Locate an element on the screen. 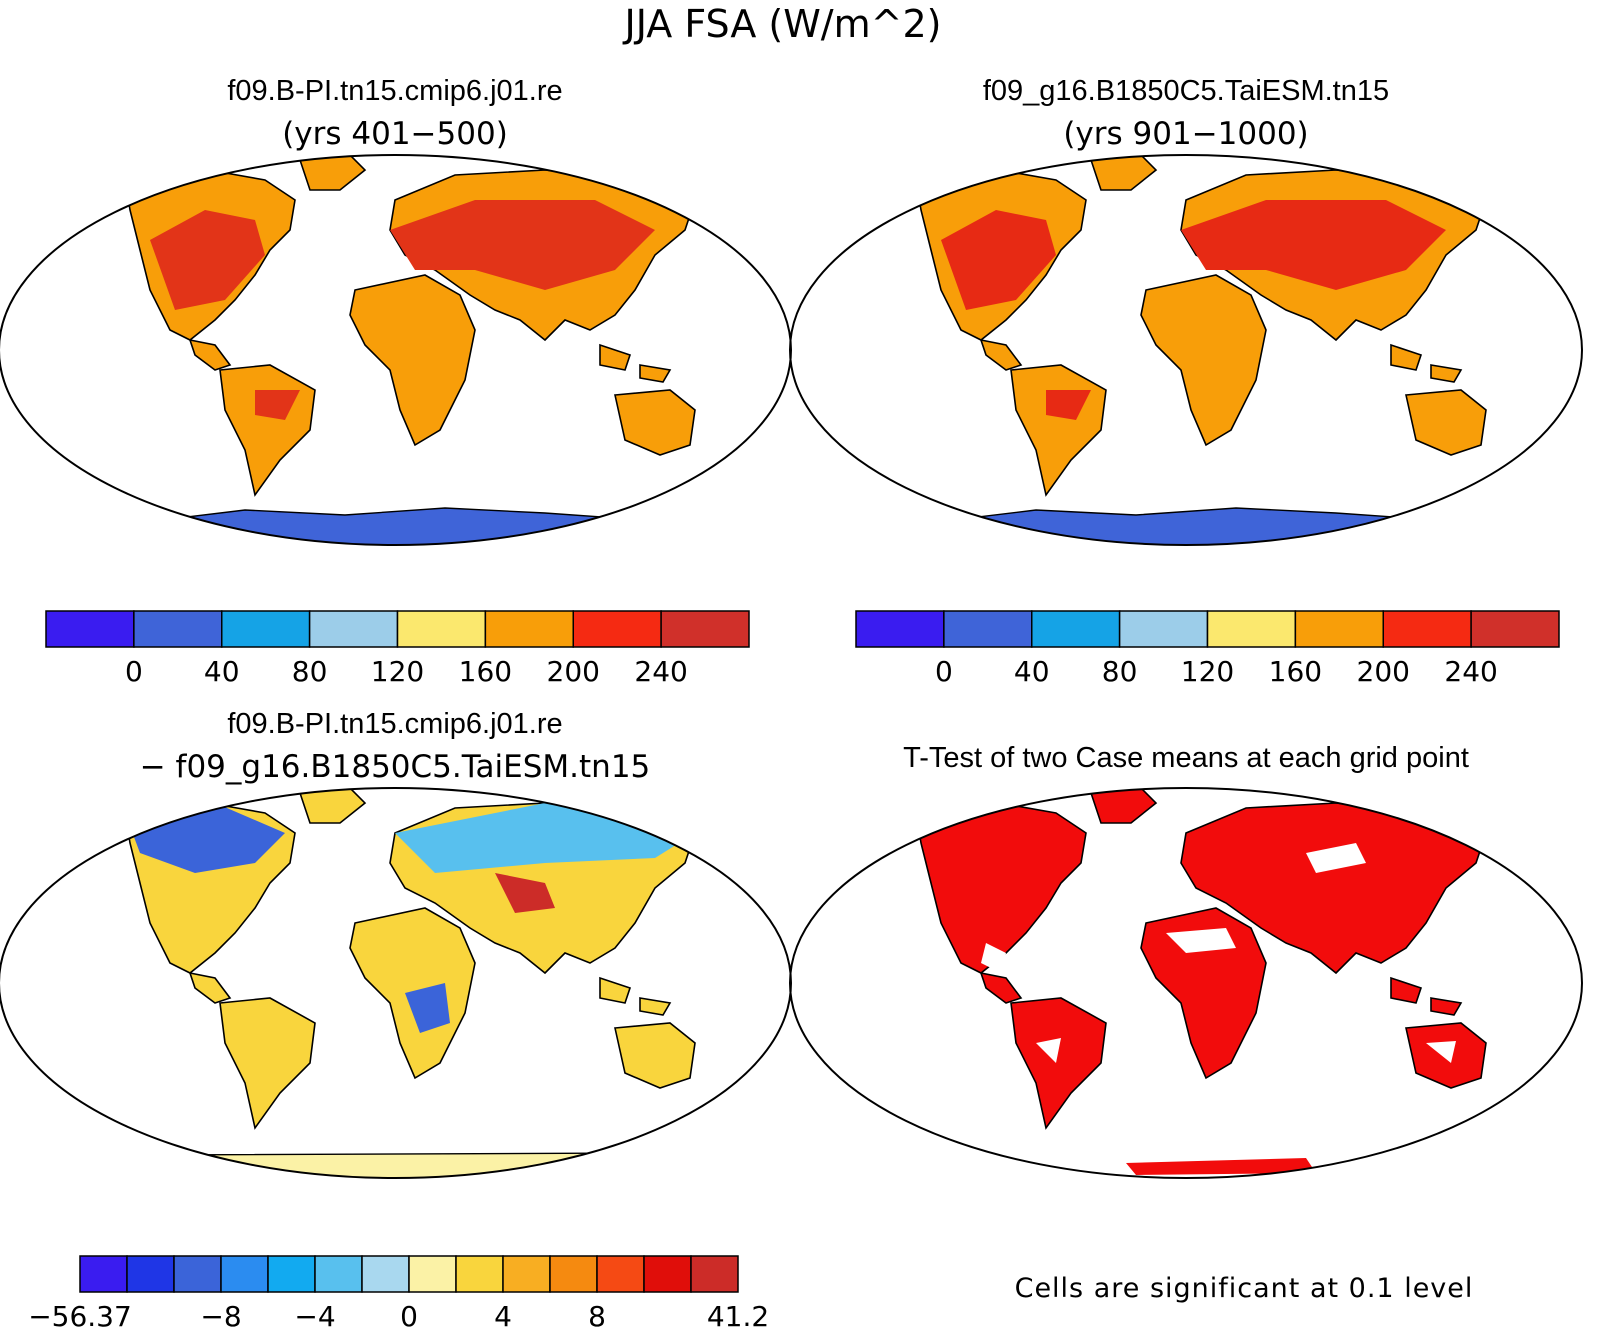  panel-a-map is located at coordinates (410, 350).